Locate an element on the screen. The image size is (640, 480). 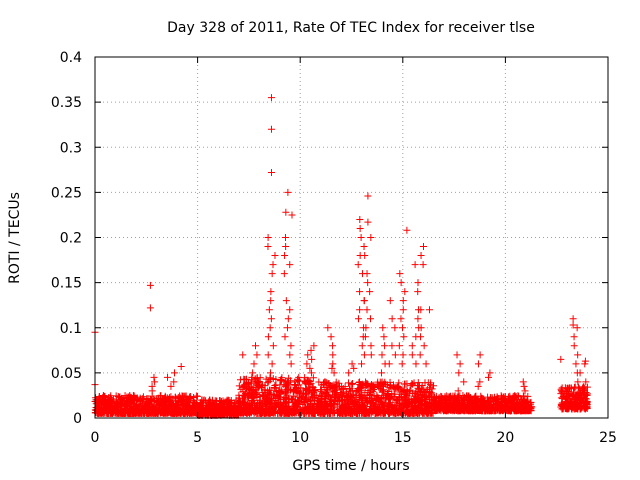
y-tick-label: 0.05 is located at coordinates (66, 374).